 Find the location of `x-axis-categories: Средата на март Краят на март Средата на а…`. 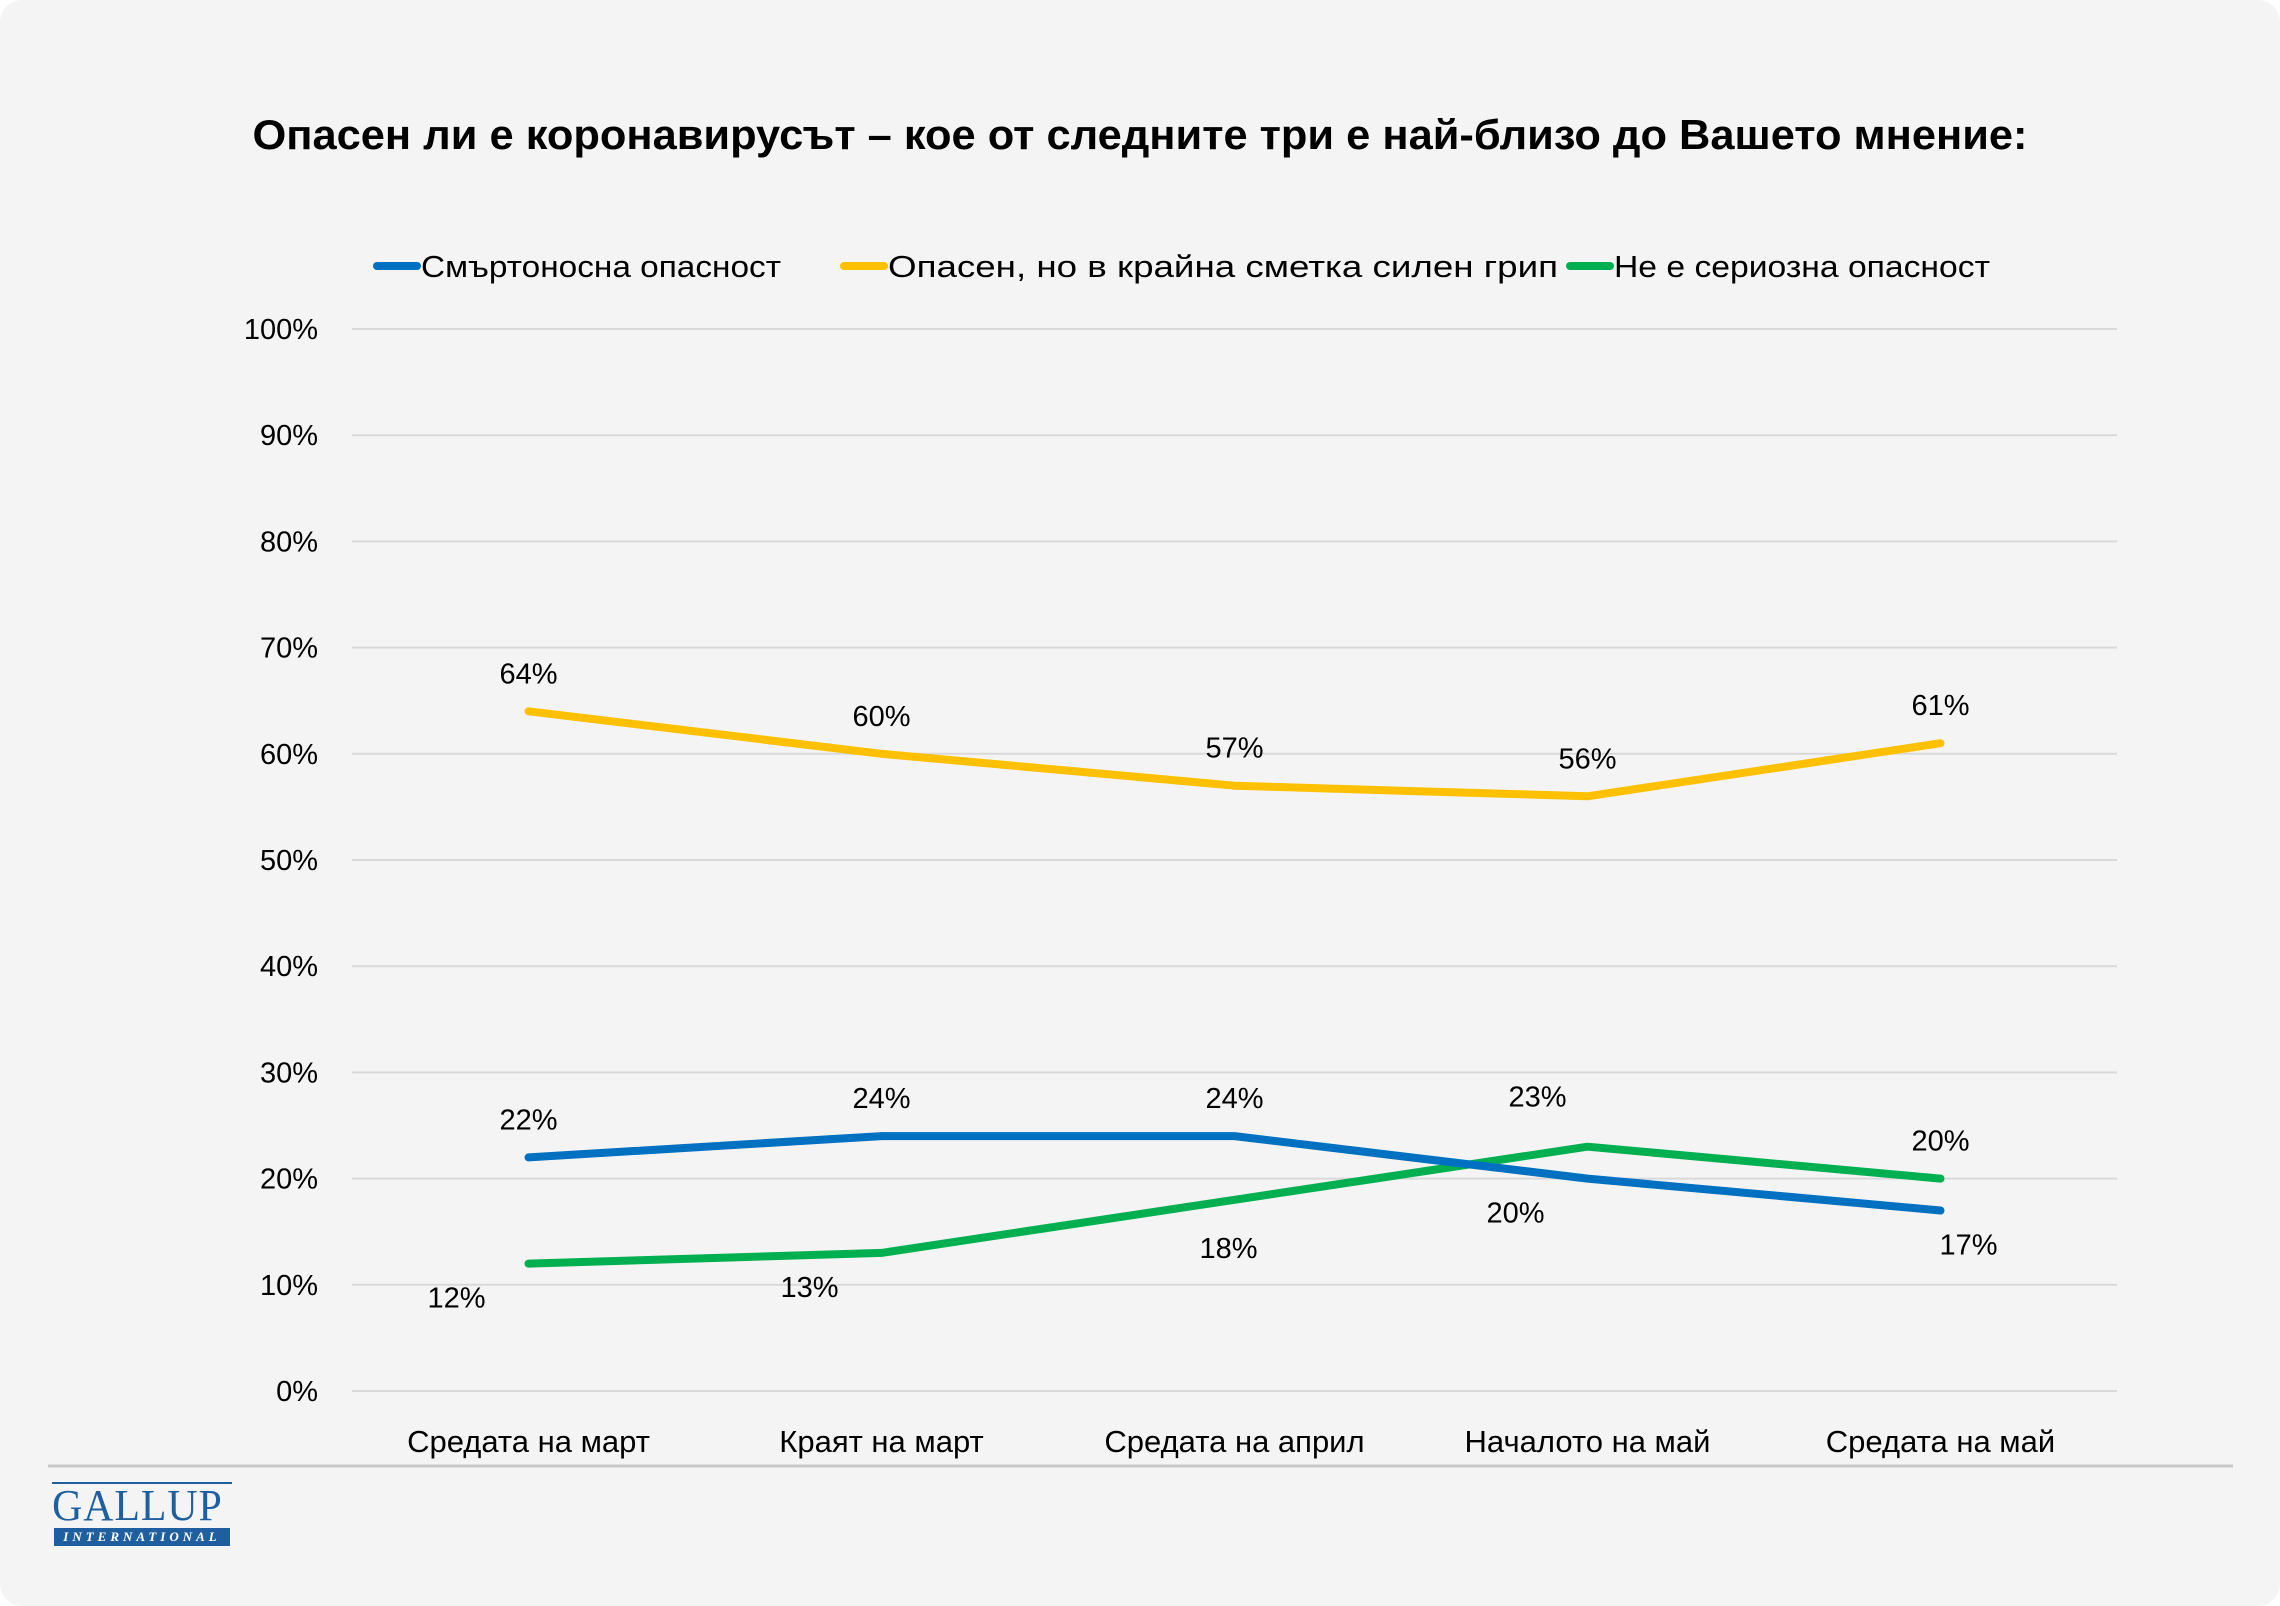

x-axis-categories: Средата на март Краят на март Средата на а… is located at coordinates (1231, 1441).